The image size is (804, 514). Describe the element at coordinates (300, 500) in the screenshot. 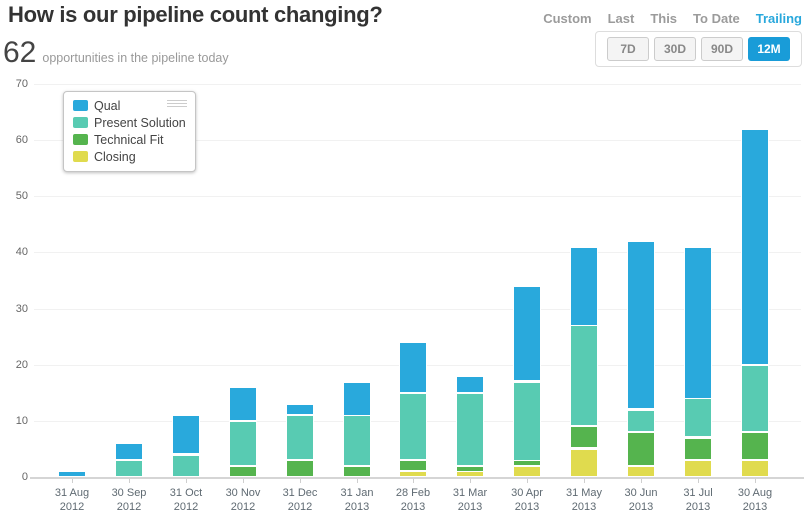

I see `x-axis-label: 31 Dec 2012` at that location.